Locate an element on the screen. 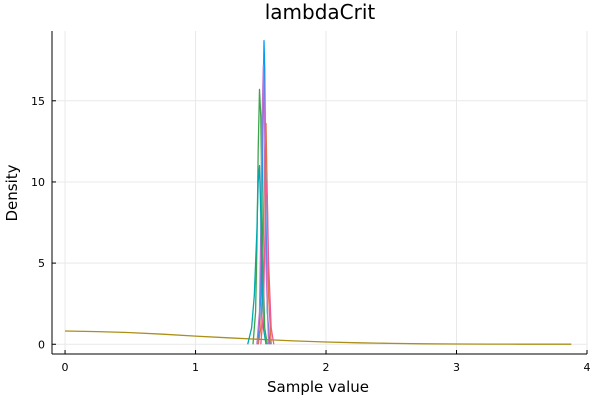 The width and height of the screenshot is (600, 400). y-tick-label: 0 is located at coordinates (41, 344).